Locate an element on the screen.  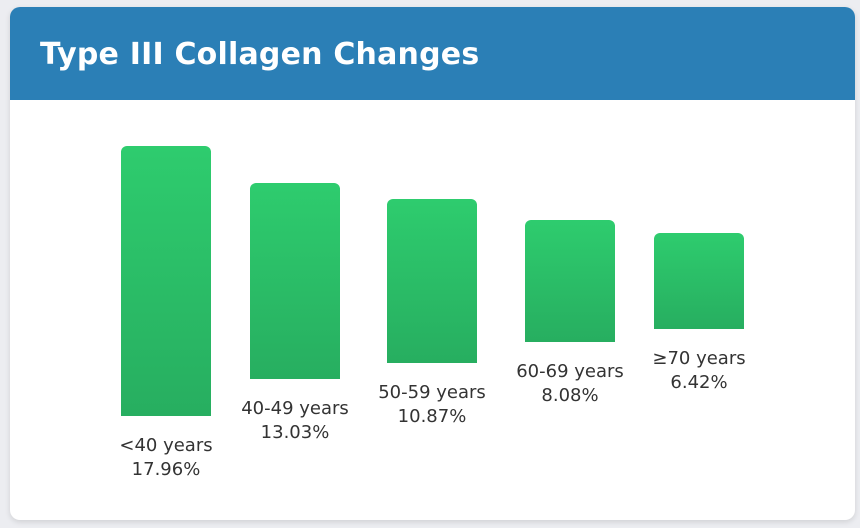
category-label: <40 years is located at coordinates (166, 446).